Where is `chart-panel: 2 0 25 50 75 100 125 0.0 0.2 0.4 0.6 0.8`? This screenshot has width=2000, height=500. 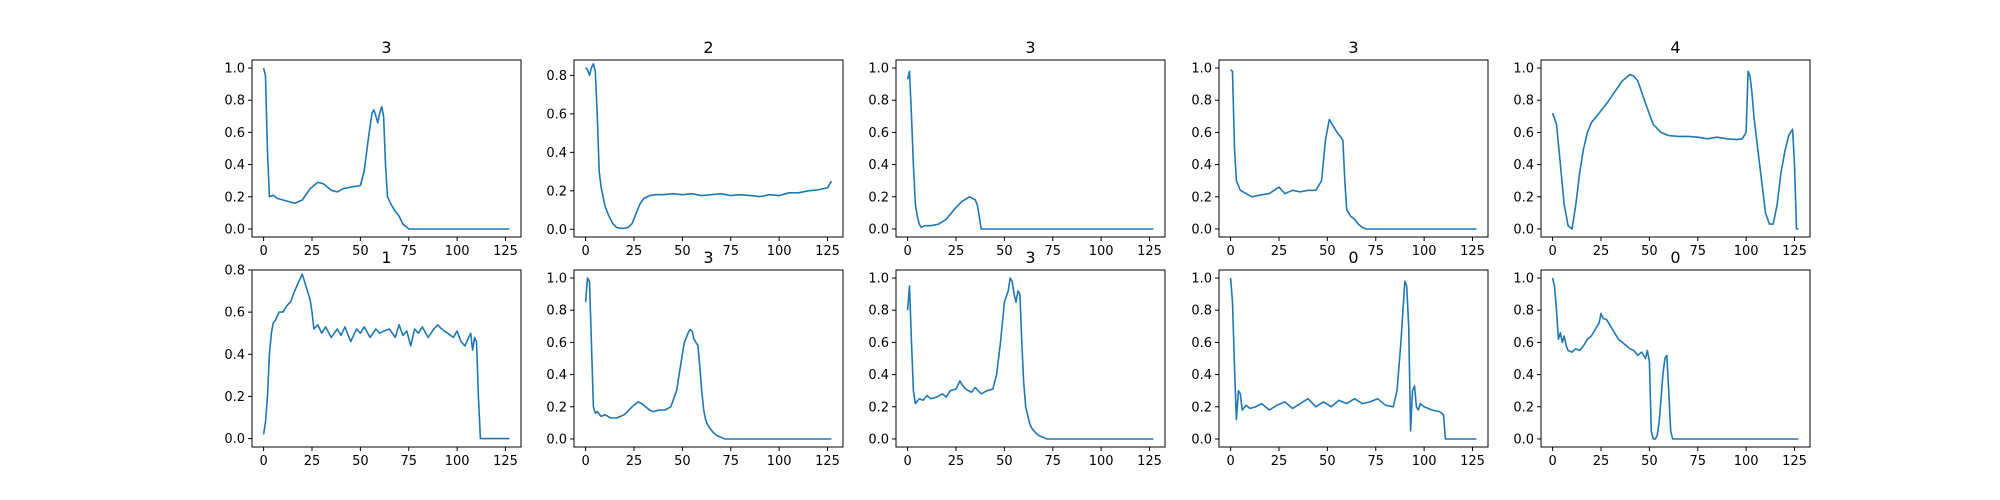 chart-panel: 2 0 25 50 75 100 125 0.0 0.2 0.4 0.6 0.8 is located at coordinates (695, 148).